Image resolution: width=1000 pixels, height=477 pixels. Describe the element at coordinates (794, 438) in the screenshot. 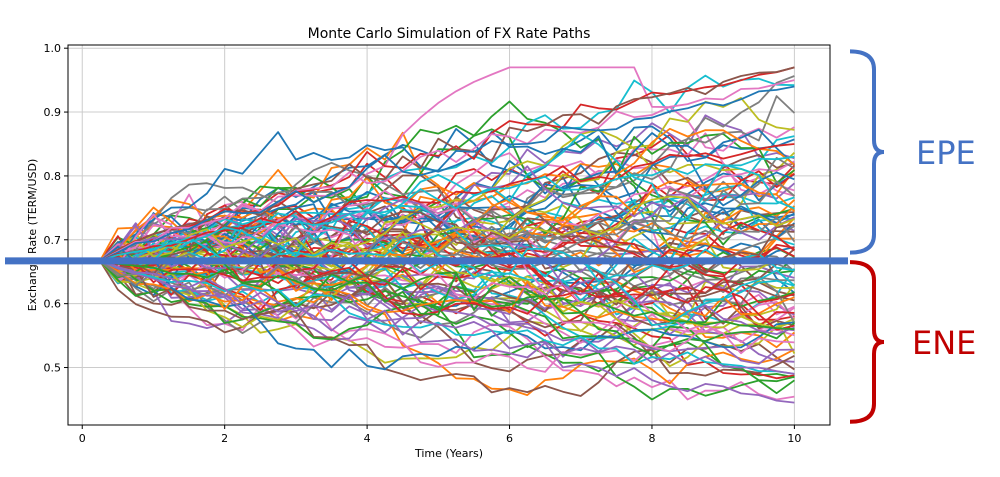

I see `x-tick-label: 10` at that location.